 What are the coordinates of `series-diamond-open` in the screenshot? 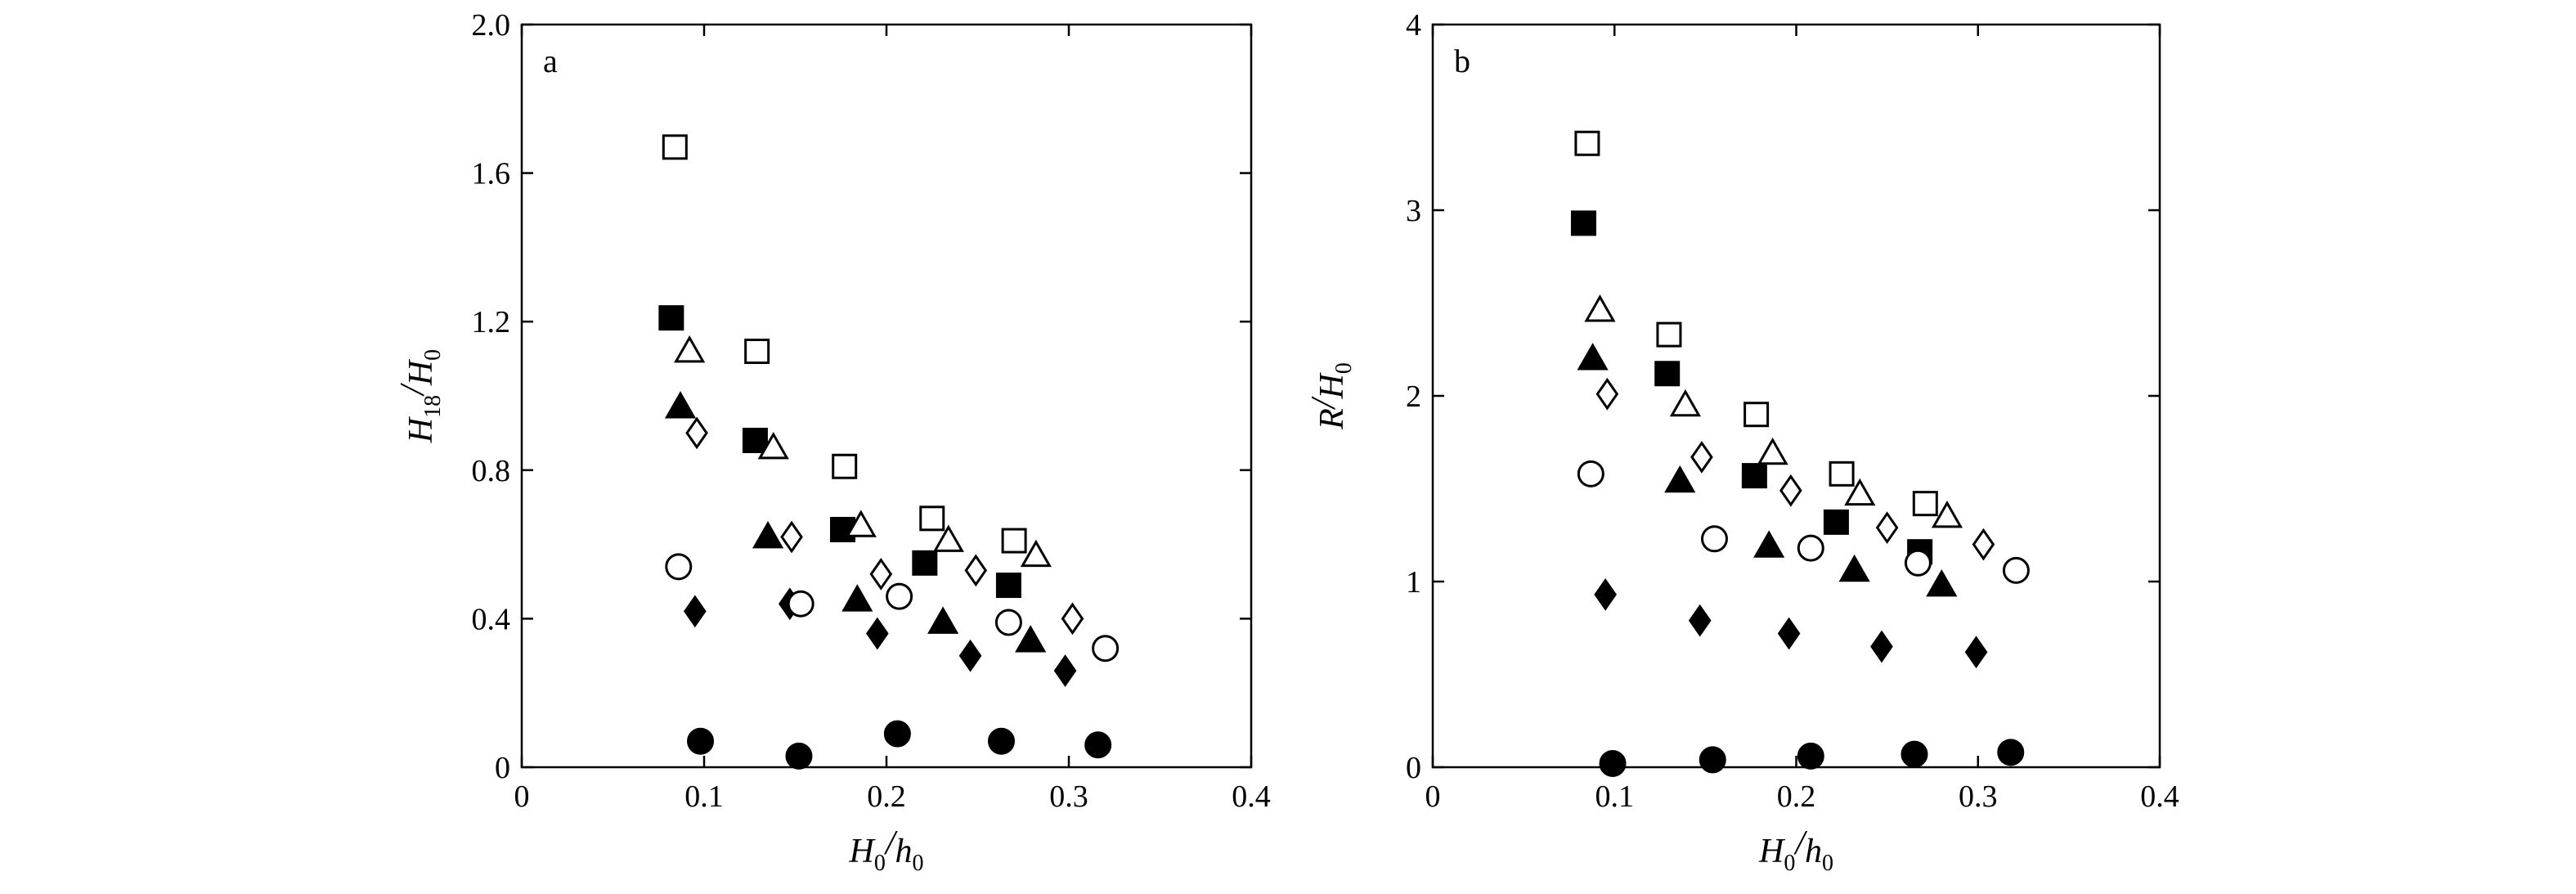 It's located at (885, 526).